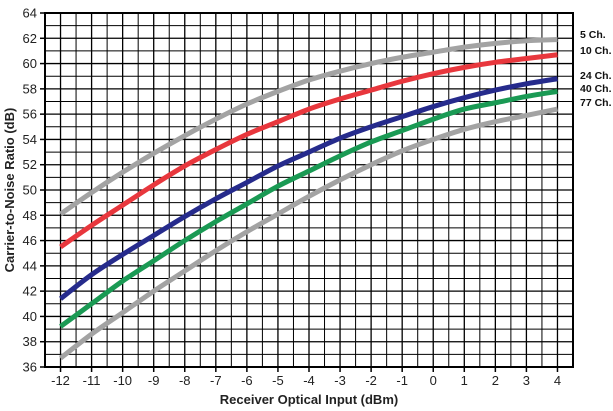 The width and height of the screenshot is (613, 411). I want to click on x-tick-label: 1, so click(464, 380).